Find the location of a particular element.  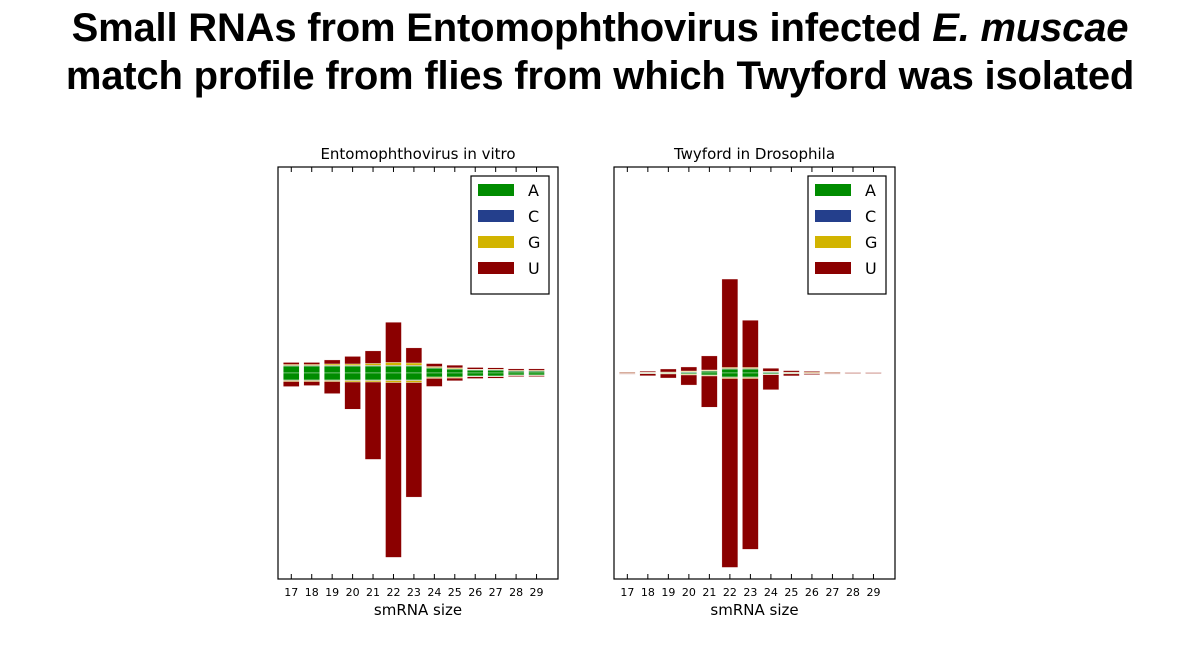

tick-label-20: 20 is located at coordinates (689, 592).